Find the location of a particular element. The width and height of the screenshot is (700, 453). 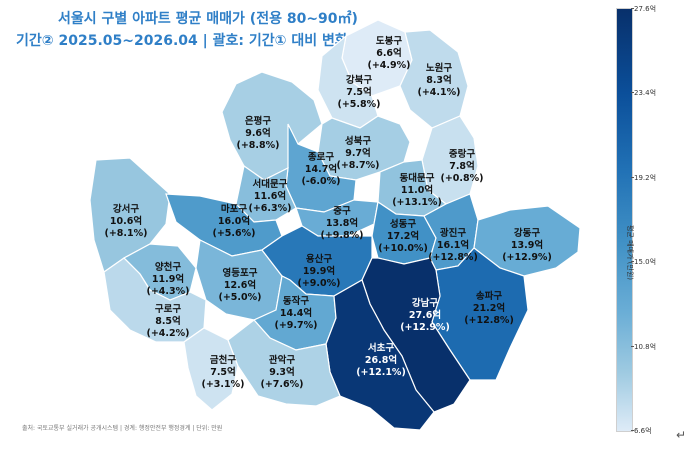

legend-title: 평균 매매가 (만원) is located at coordinates (630, 252).